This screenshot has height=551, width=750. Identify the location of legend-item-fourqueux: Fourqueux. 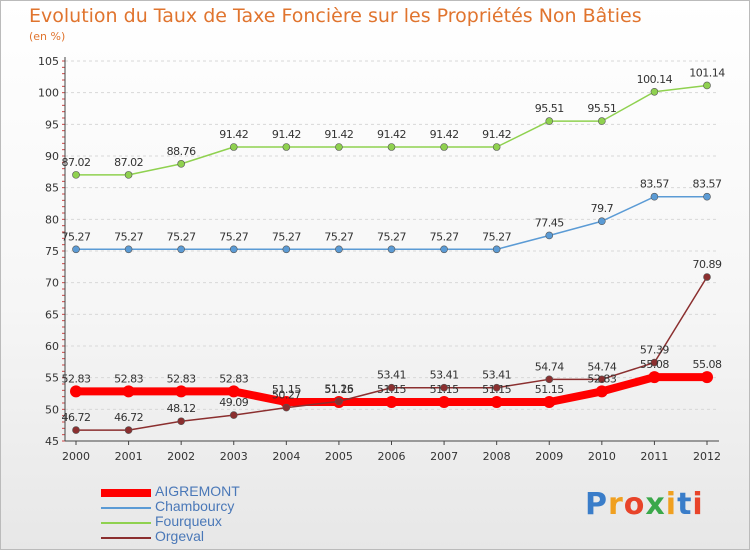
(221, 521).